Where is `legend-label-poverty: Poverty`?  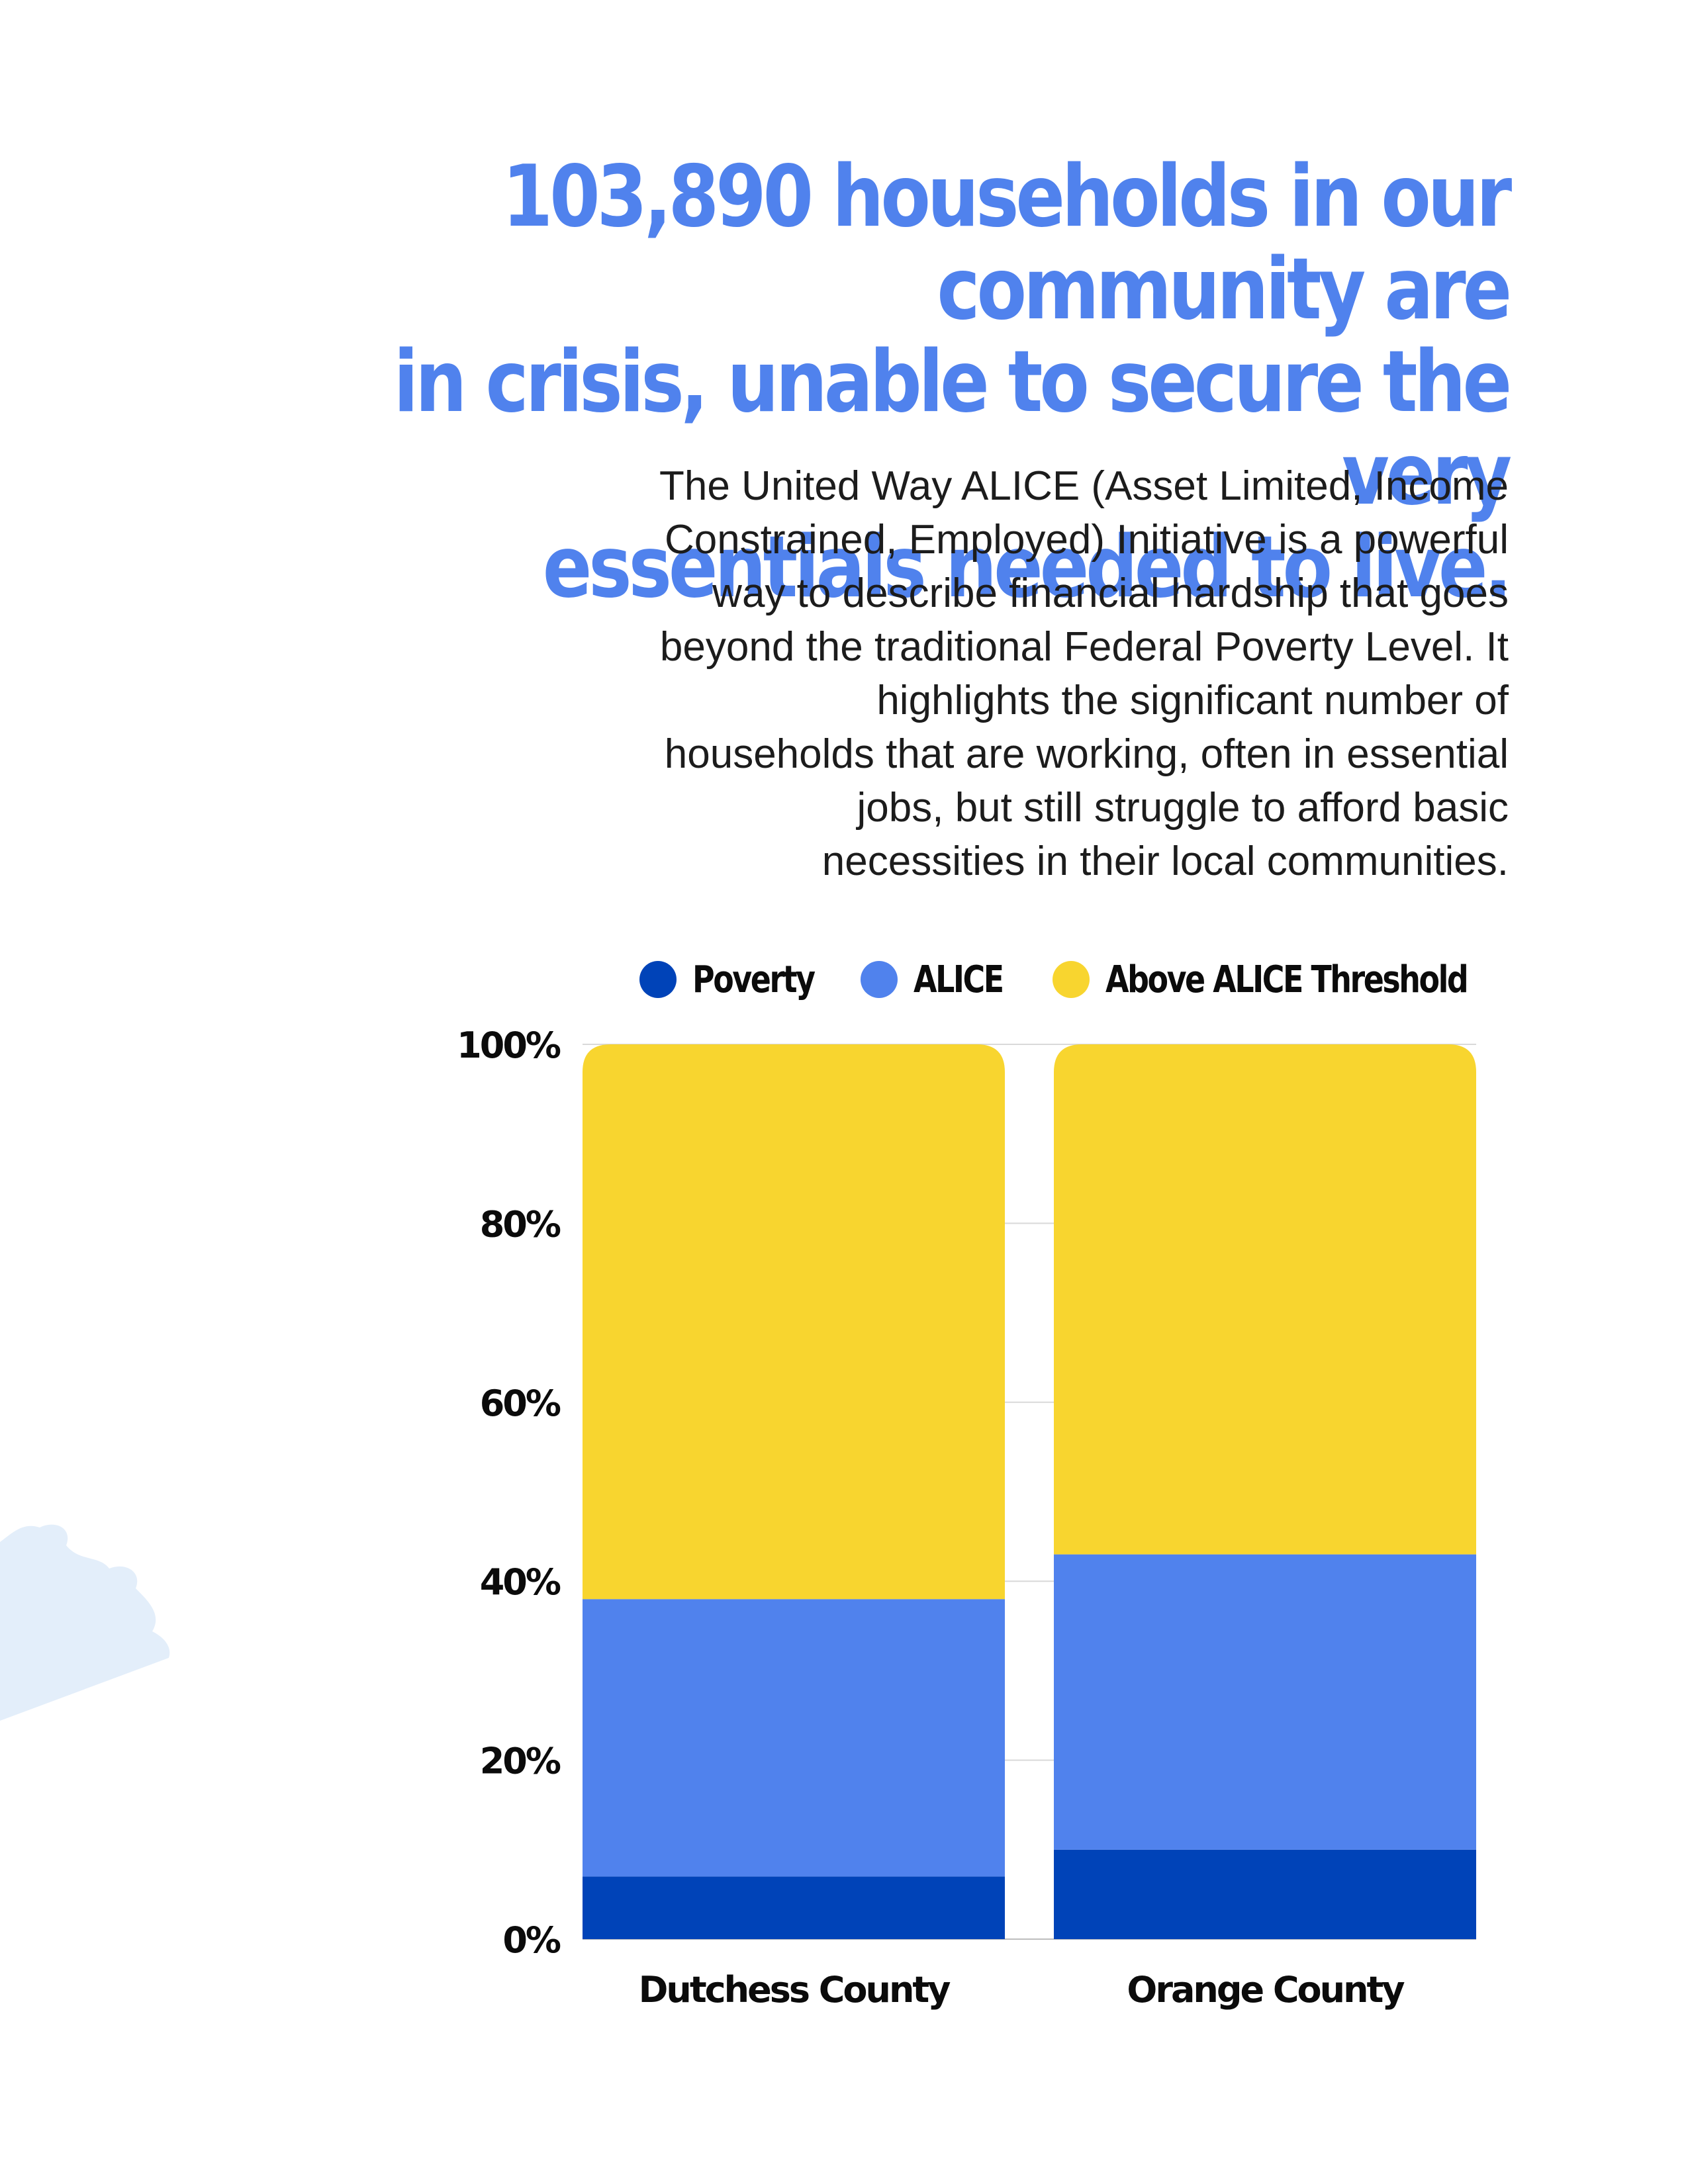
legend-label-poverty: Poverty is located at coordinates (754, 980).